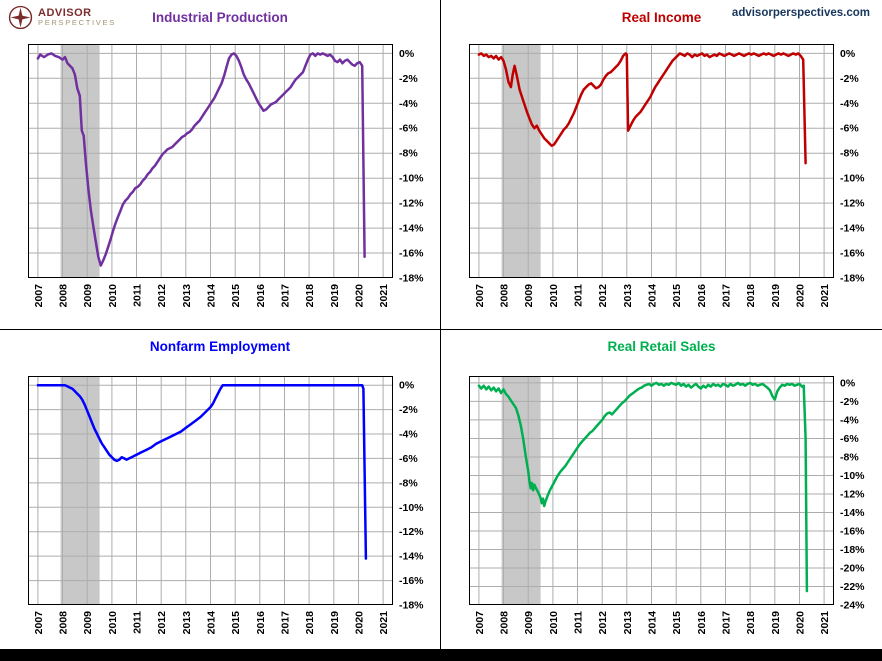  I want to click on logo-line-advisor: ADVISOR, so click(65, 12).